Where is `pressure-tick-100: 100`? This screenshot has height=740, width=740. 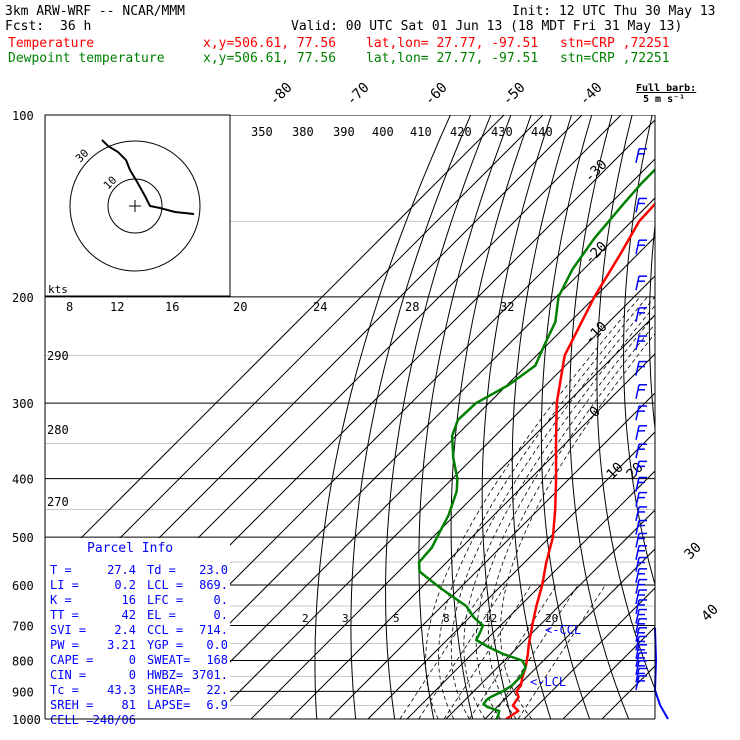
pressure-tick-100: 100 is located at coordinates (23, 116).